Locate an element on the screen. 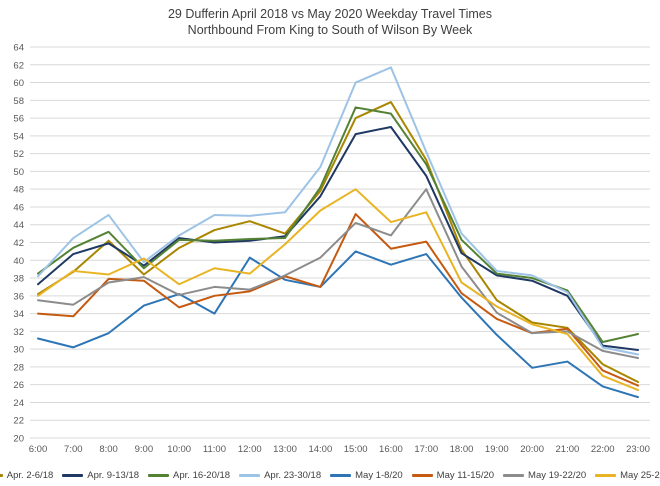 Image resolution: width=660 pixels, height=486 pixels. legend-label: May 11-15/20 is located at coordinates (465, 475).